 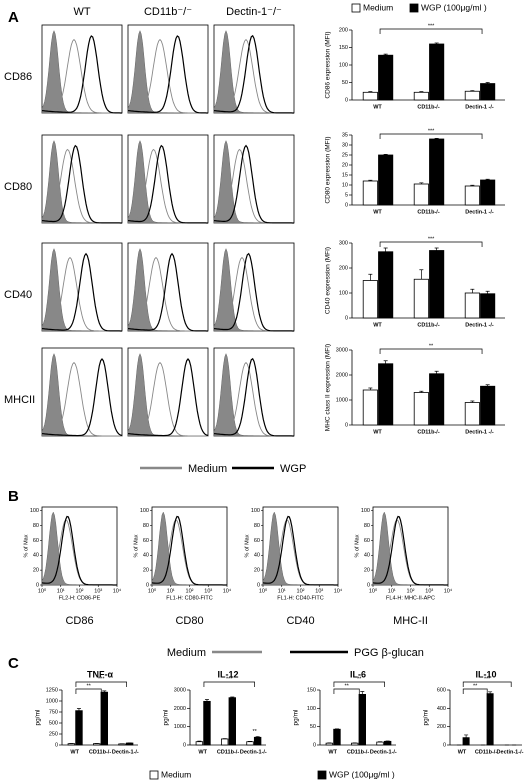 I want to click on y-tick-label: 20, so click(x=257, y=571).